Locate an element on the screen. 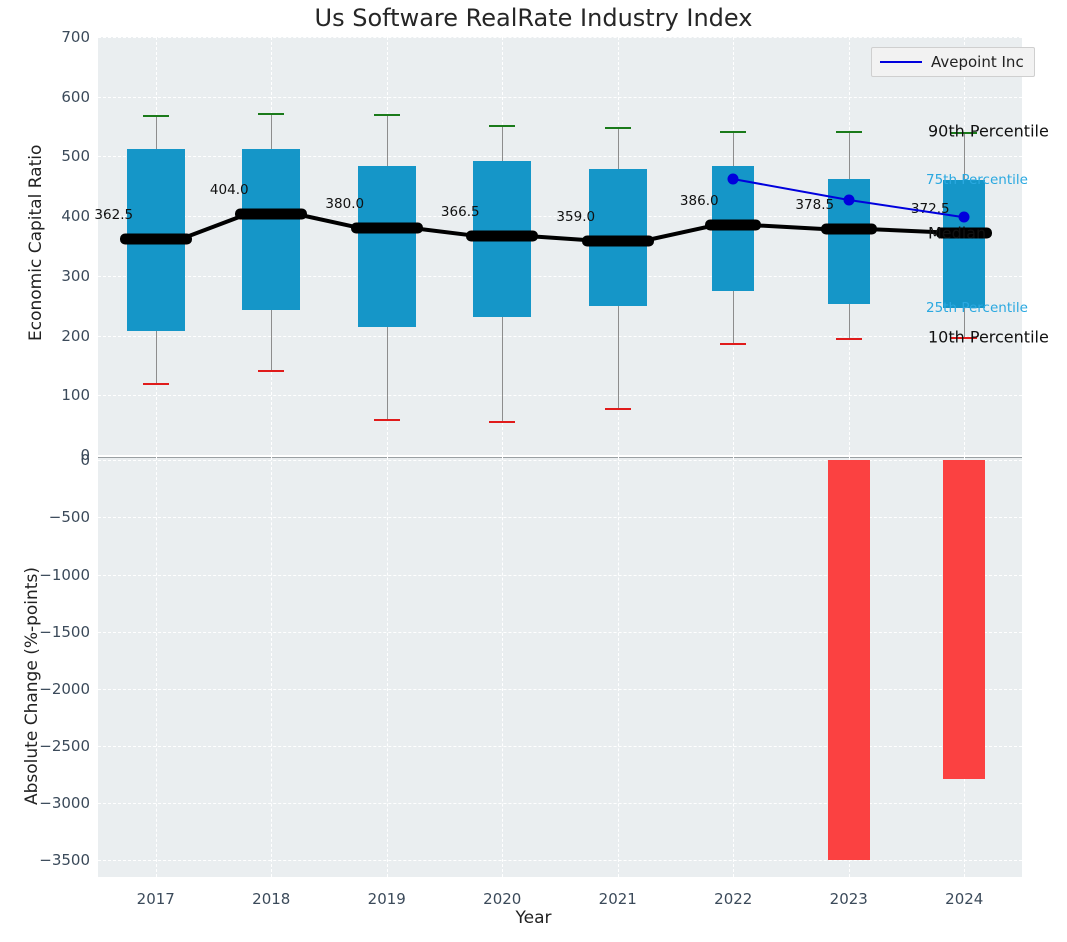  median-marker-2020 is located at coordinates (502, 236).